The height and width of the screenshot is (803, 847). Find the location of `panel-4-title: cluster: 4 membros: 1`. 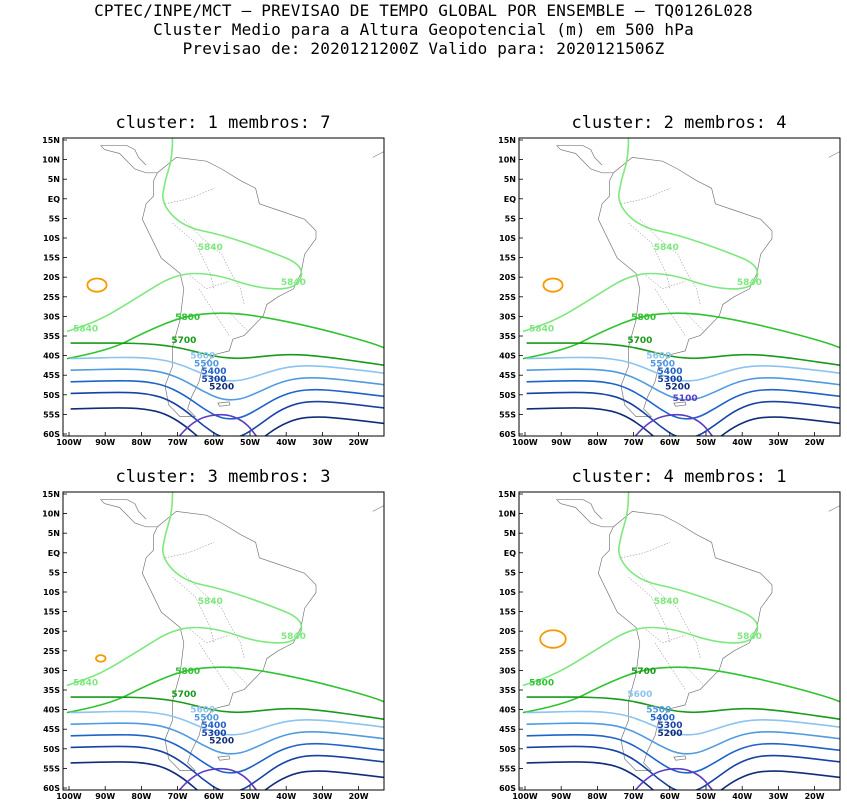

panel-4-title: cluster: 4 membros: 1 is located at coordinates (679, 477).